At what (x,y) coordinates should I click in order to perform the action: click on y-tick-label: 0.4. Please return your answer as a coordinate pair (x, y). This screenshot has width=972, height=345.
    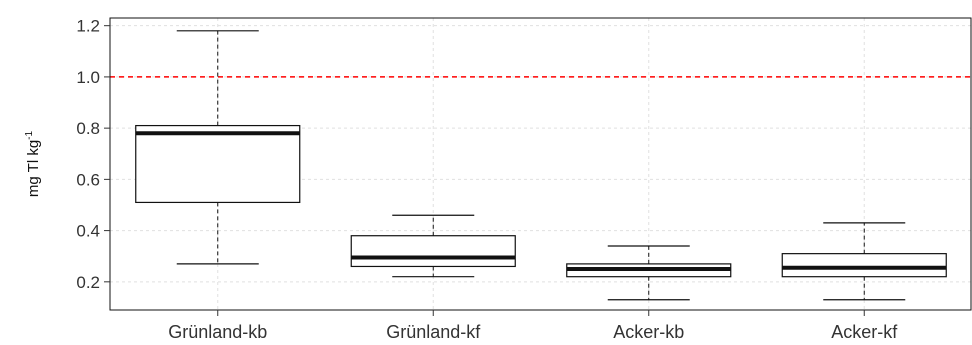
    Looking at the image, I should click on (88, 231).